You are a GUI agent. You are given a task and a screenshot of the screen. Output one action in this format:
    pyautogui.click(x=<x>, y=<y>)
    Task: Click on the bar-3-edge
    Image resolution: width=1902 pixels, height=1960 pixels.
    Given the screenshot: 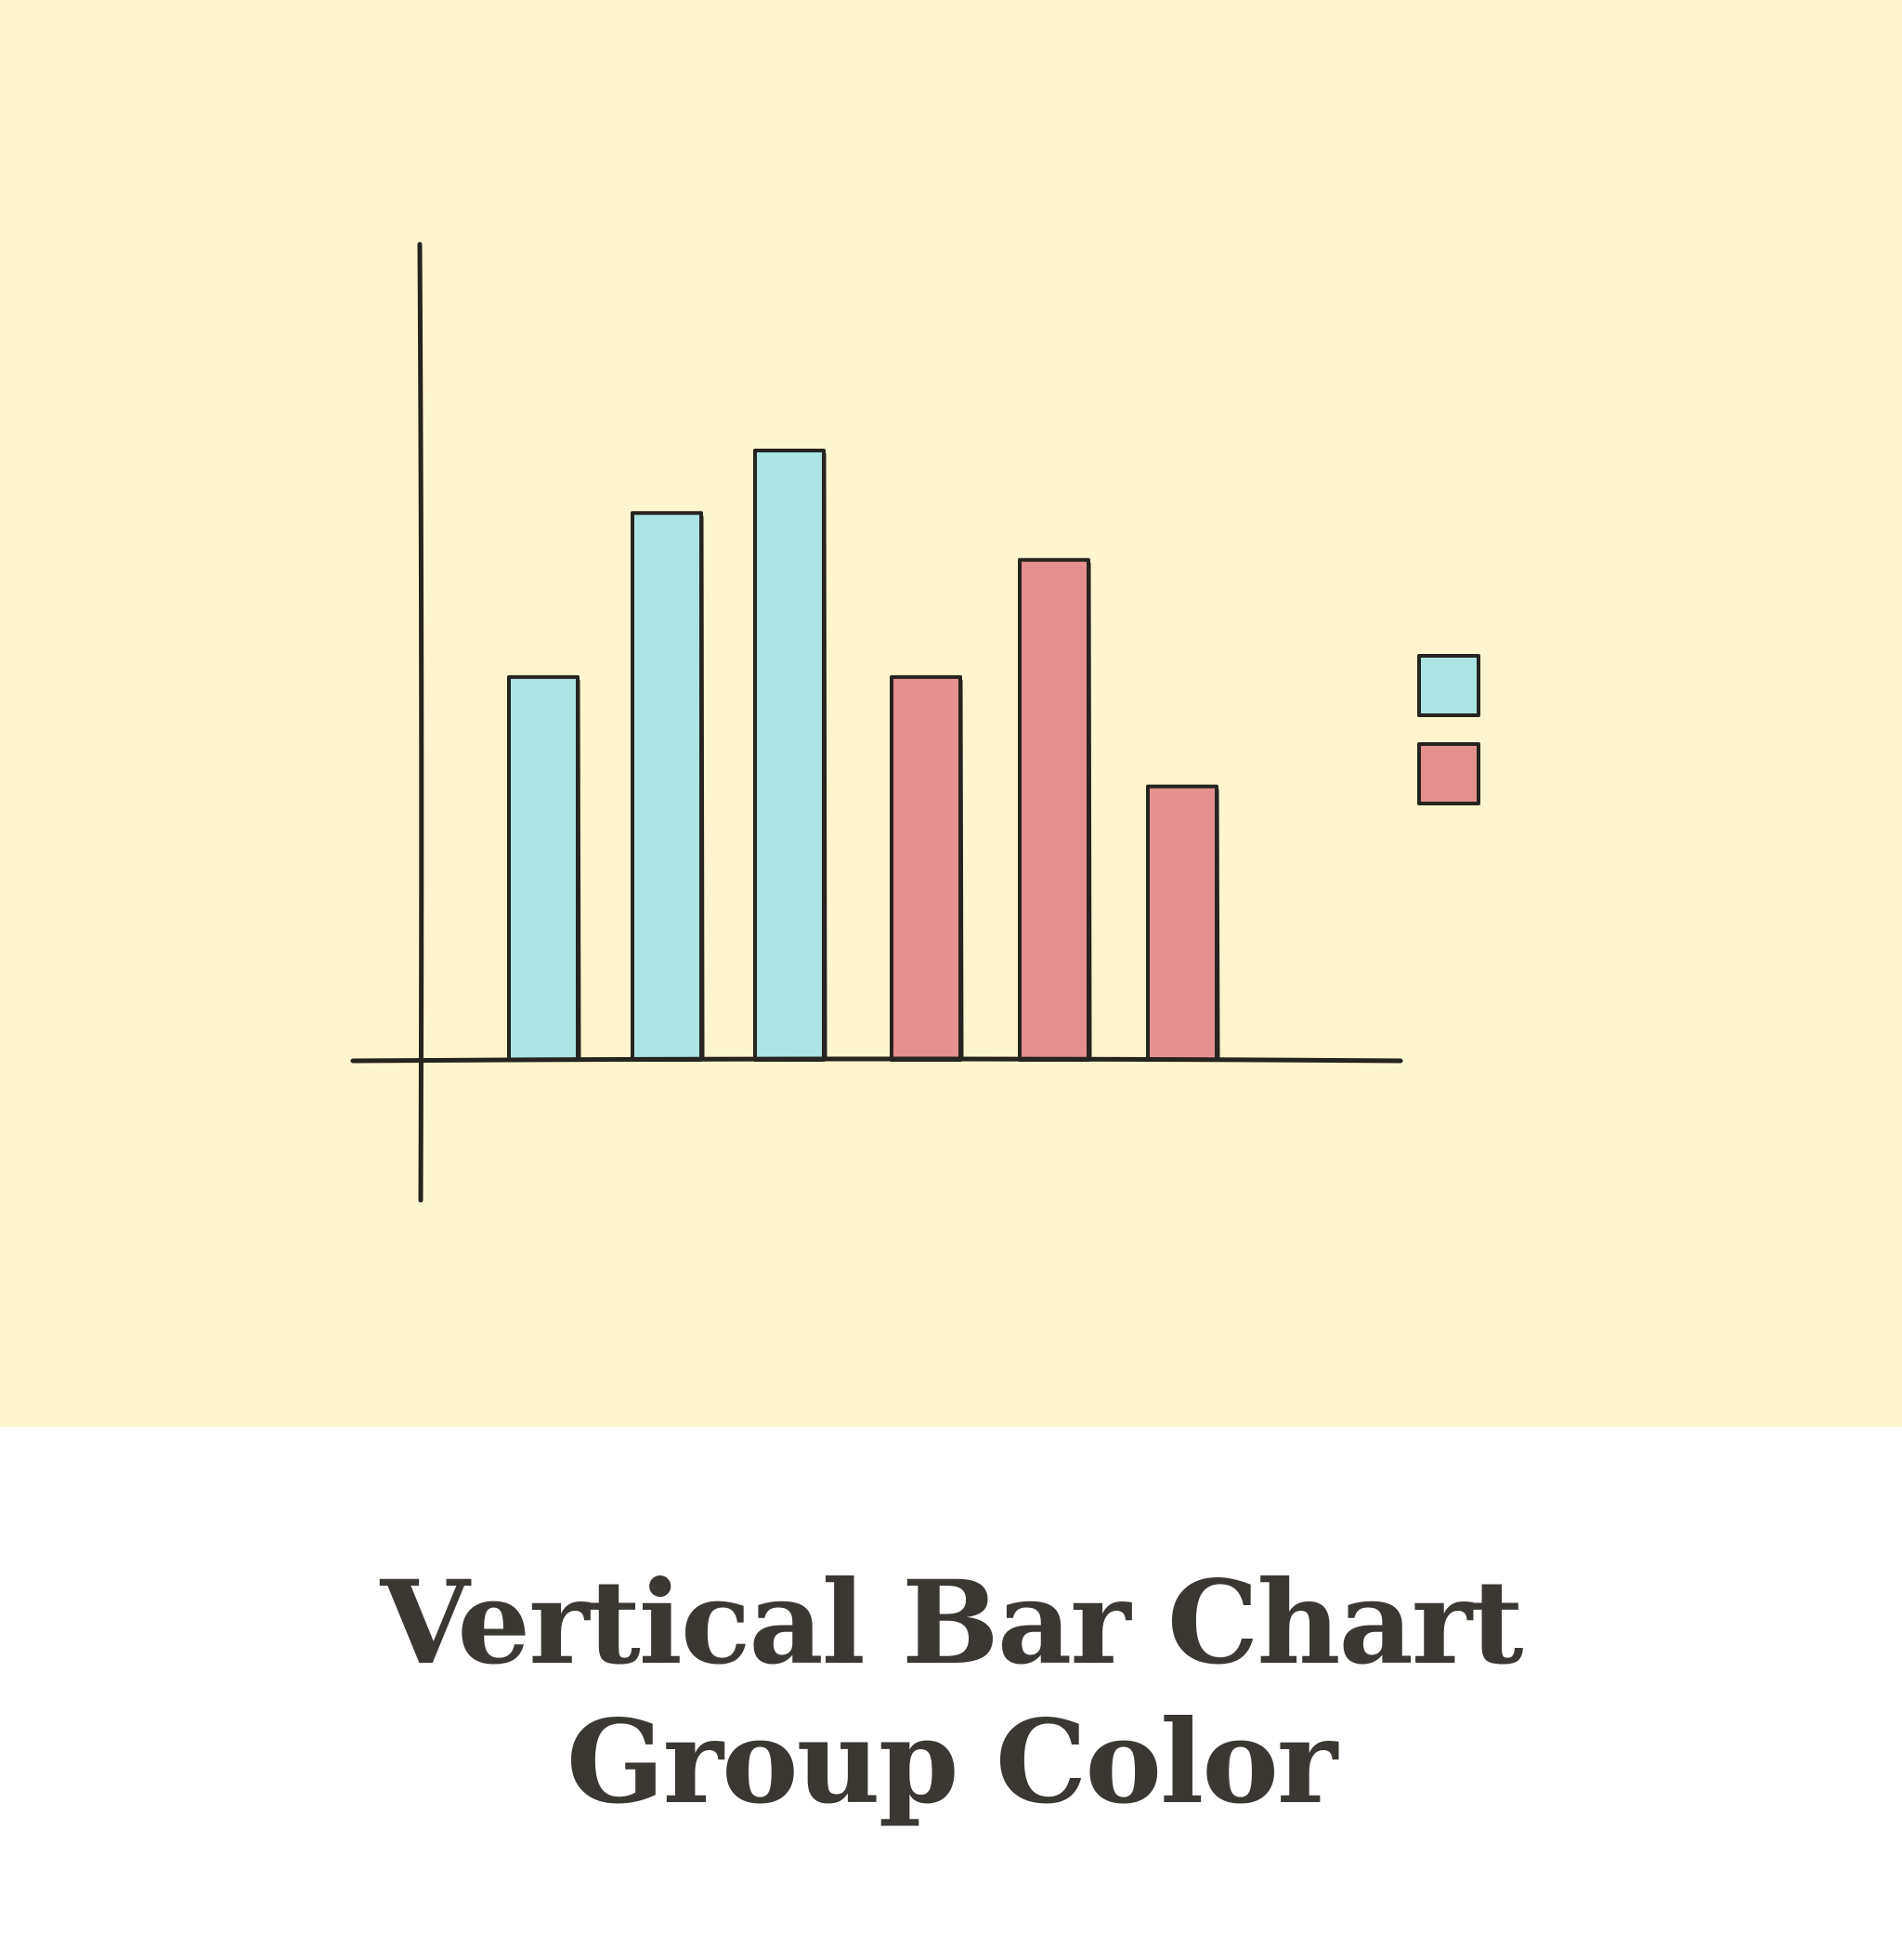 What is the action you would take?
    pyautogui.click(x=825, y=756)
    